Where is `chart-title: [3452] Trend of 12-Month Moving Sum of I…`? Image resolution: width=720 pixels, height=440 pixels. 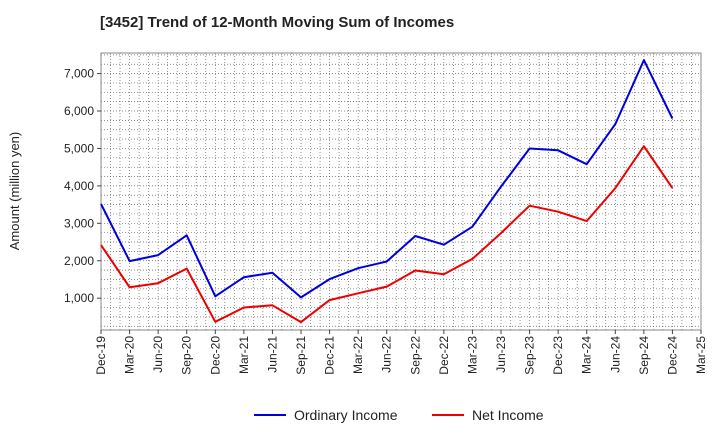
chart-title: [3452] Trend of 12-Month Moving Sum of I… is located at coordinates (277, 22).